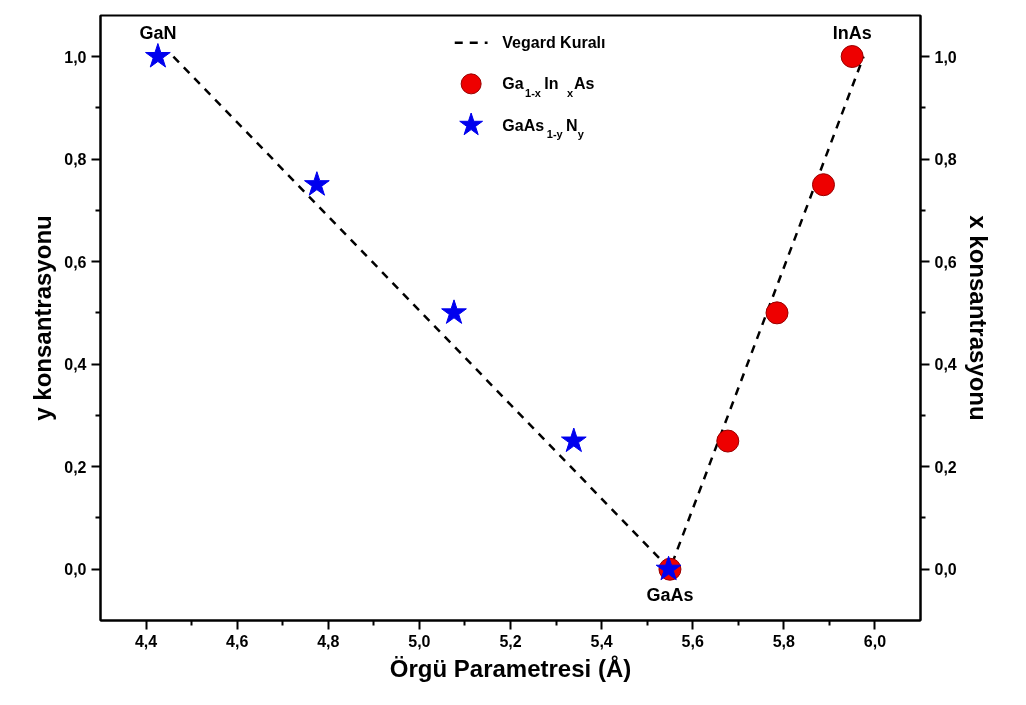 Image resolution: width=1026 pixels, height=705 pixels. I want to click on y2-tick-label: 0,2, so click(945, 467).